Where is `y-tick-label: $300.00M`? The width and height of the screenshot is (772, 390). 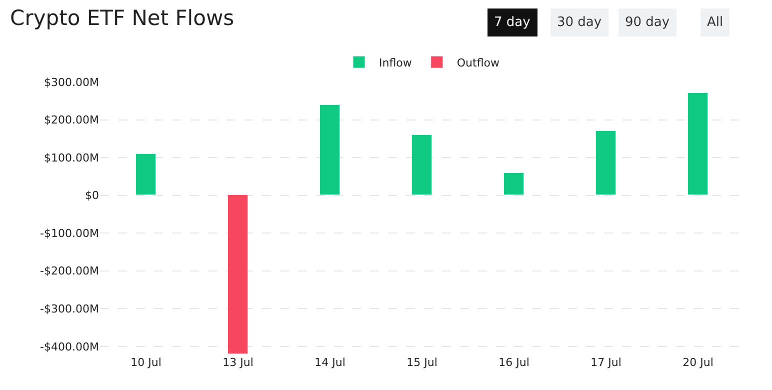
y-tick-label: $300.00M is located at coordinates (71, 82).